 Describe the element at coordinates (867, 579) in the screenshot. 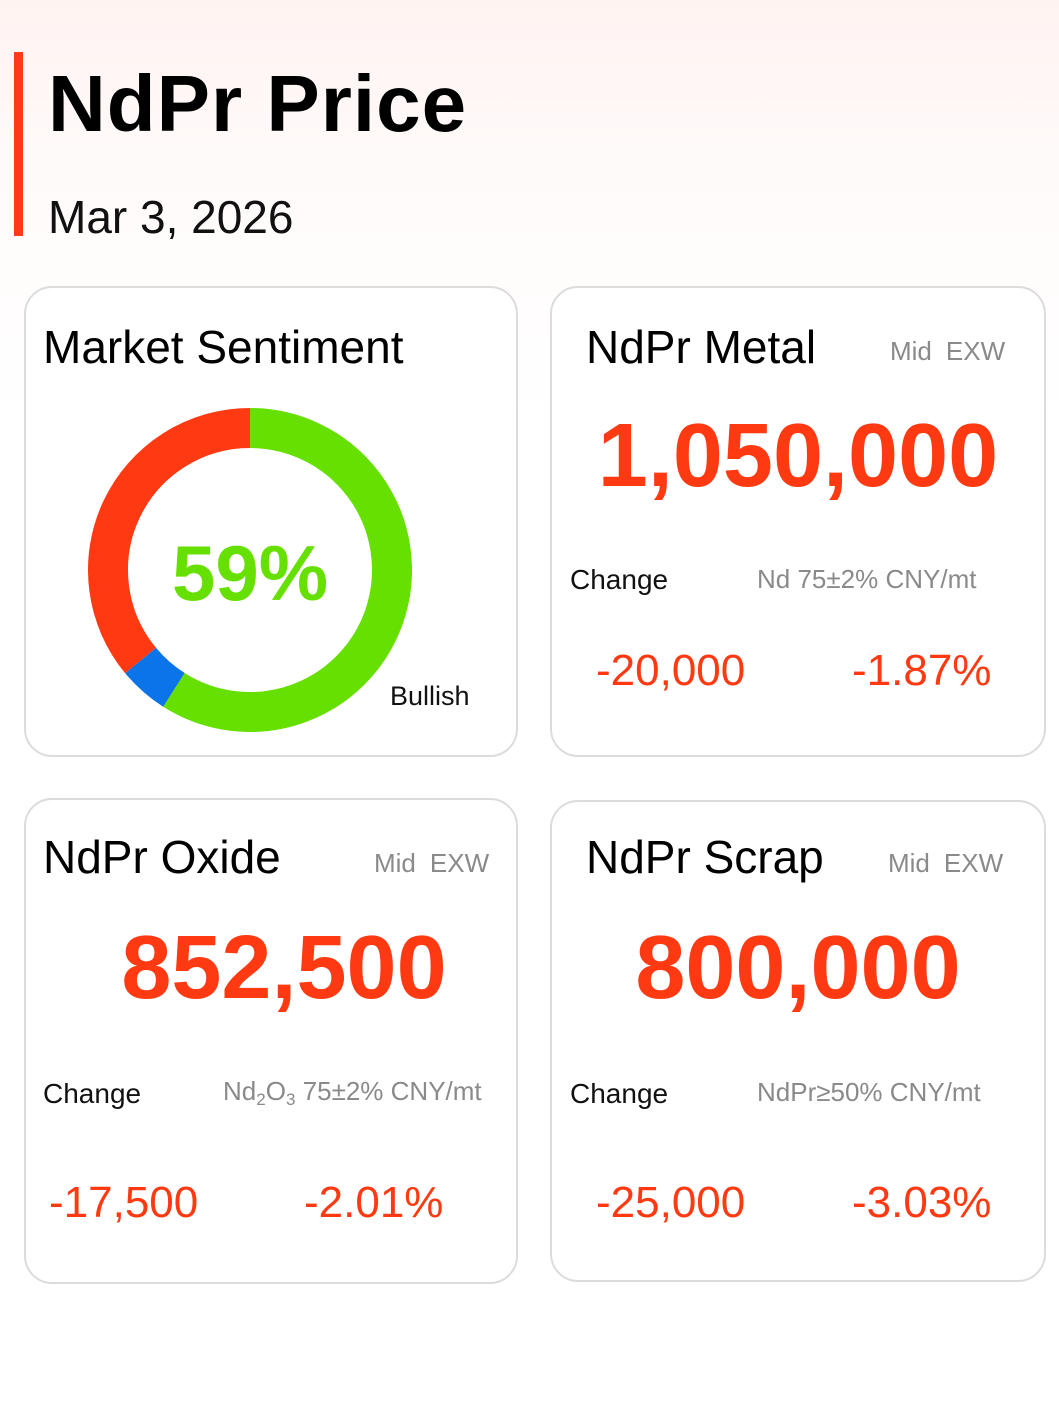

I see `product-spec: Nd 75±2% CNY/mt` at that location.